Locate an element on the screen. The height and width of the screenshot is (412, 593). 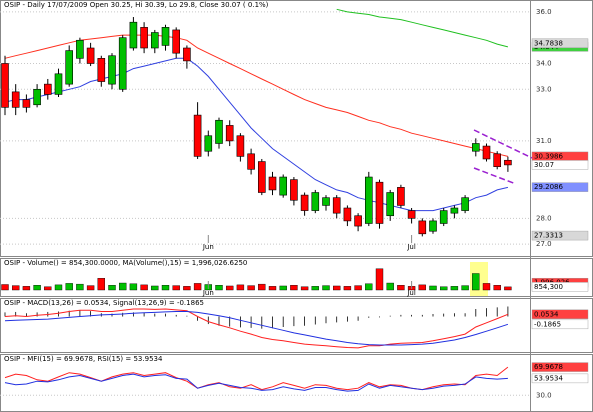
y-tick-label: 30.0 is located at coordinates (544, 395).